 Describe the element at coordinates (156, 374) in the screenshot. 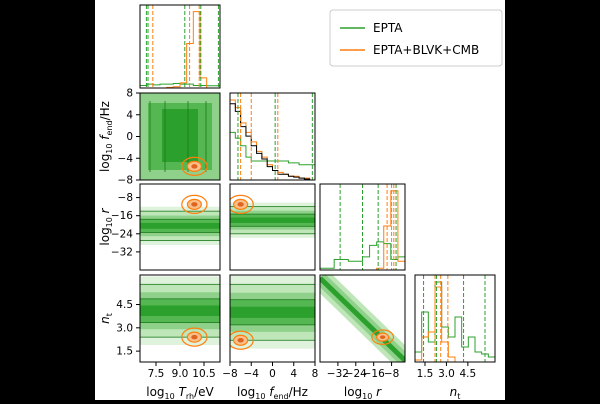

I see `x-tick-label: 7.5` at that location.